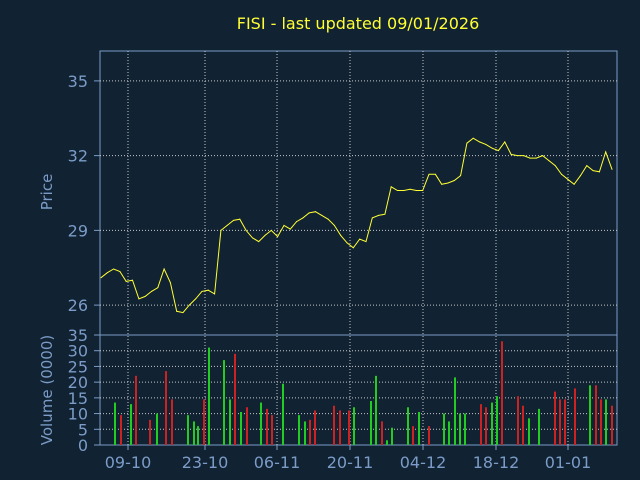  I want to click on date-tick-label: 18-12, so click(496, 462).